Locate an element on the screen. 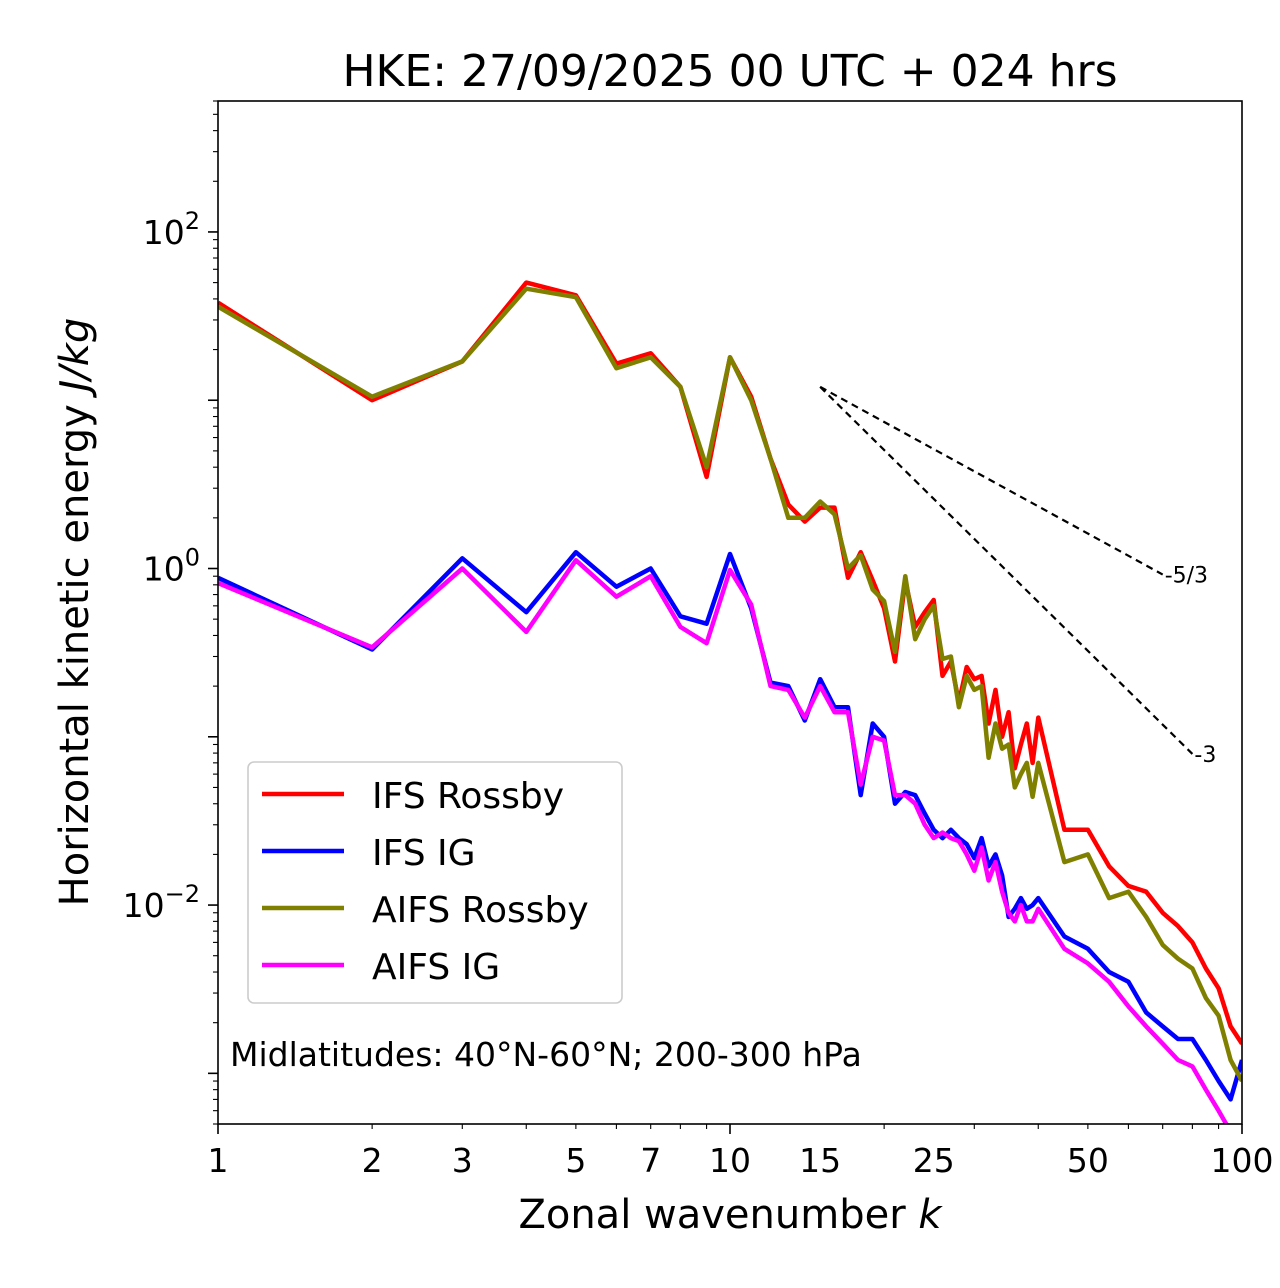  x-tick-label: 1 is located at coordinates (218, 1160).